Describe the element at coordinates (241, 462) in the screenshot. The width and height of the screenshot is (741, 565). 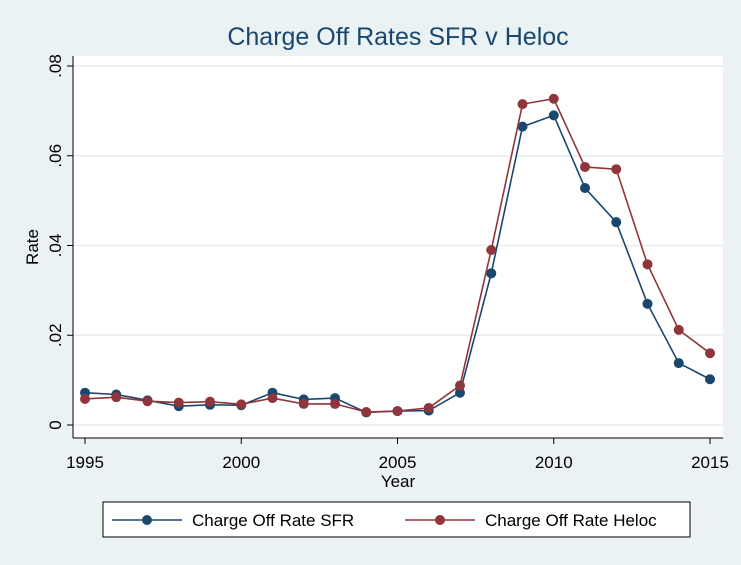
I see `x-tick-label: 2000` at that location.